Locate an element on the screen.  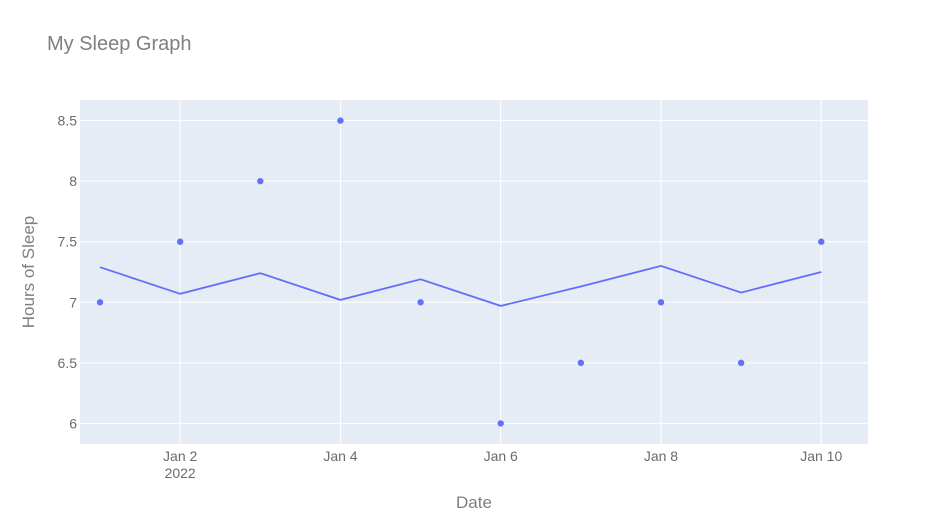
y-axis-label: Hours of Sleep is located at coordinates (28, 272).